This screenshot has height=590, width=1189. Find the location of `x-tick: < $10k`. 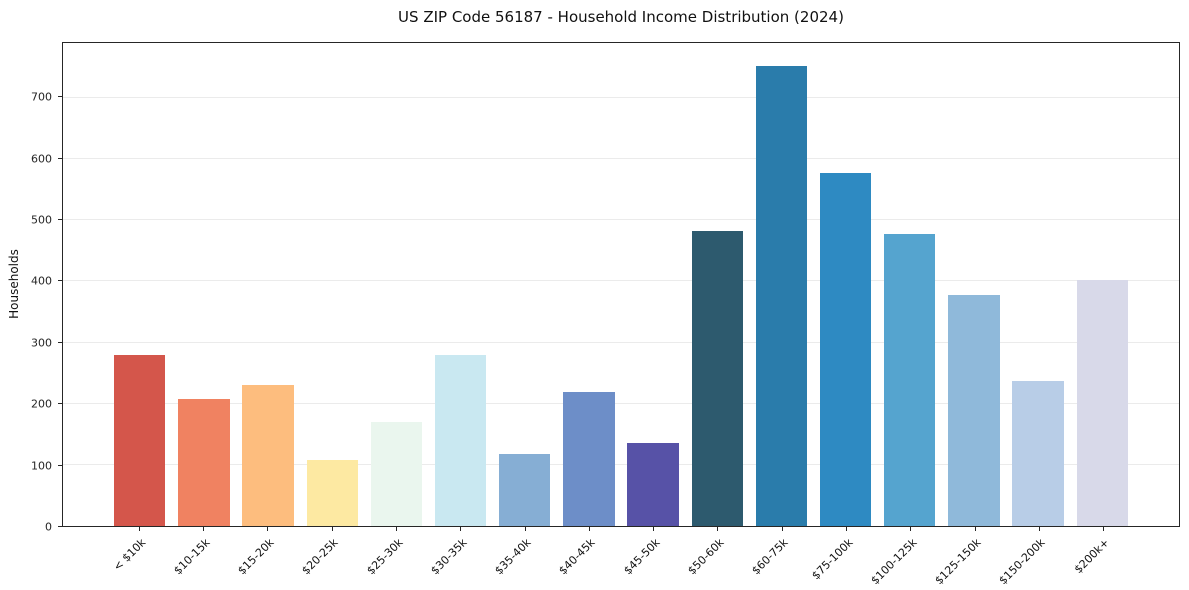

x-tick: < $10k is located at coordinates (139, 558).